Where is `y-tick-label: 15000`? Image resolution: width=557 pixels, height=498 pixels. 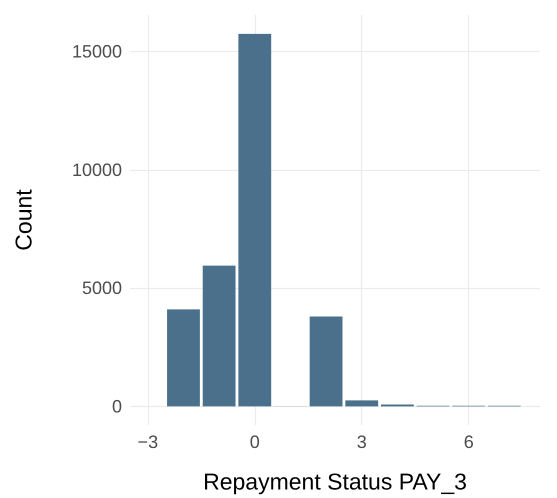
y-tick-label: 15000 is located at coordinates (97, 52).